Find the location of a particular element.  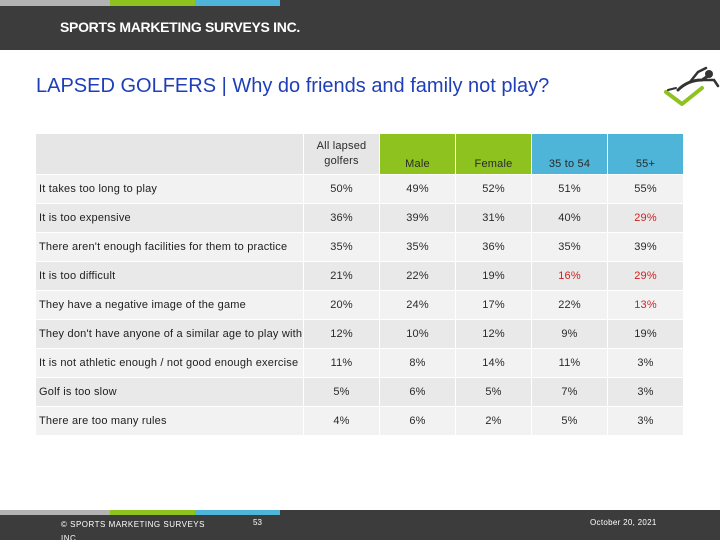

column-header: Female is located at coordinates (493, 154).